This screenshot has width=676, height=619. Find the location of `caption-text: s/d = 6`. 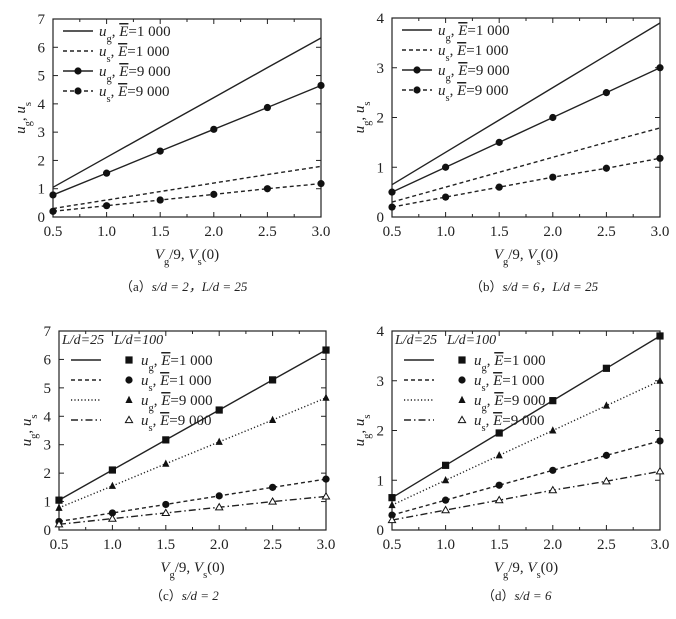

caption-text: s/d = 6 is located at coordinates (533, 595).